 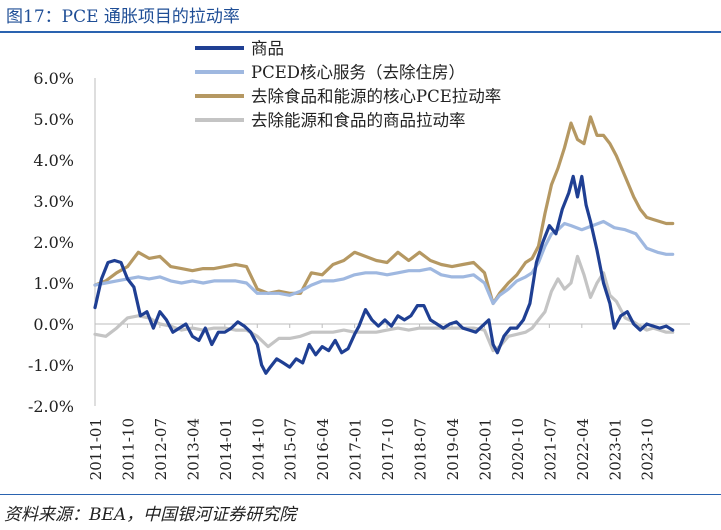 I want to click on x-tick-label: 2011-10, so click(x=128, y=449).